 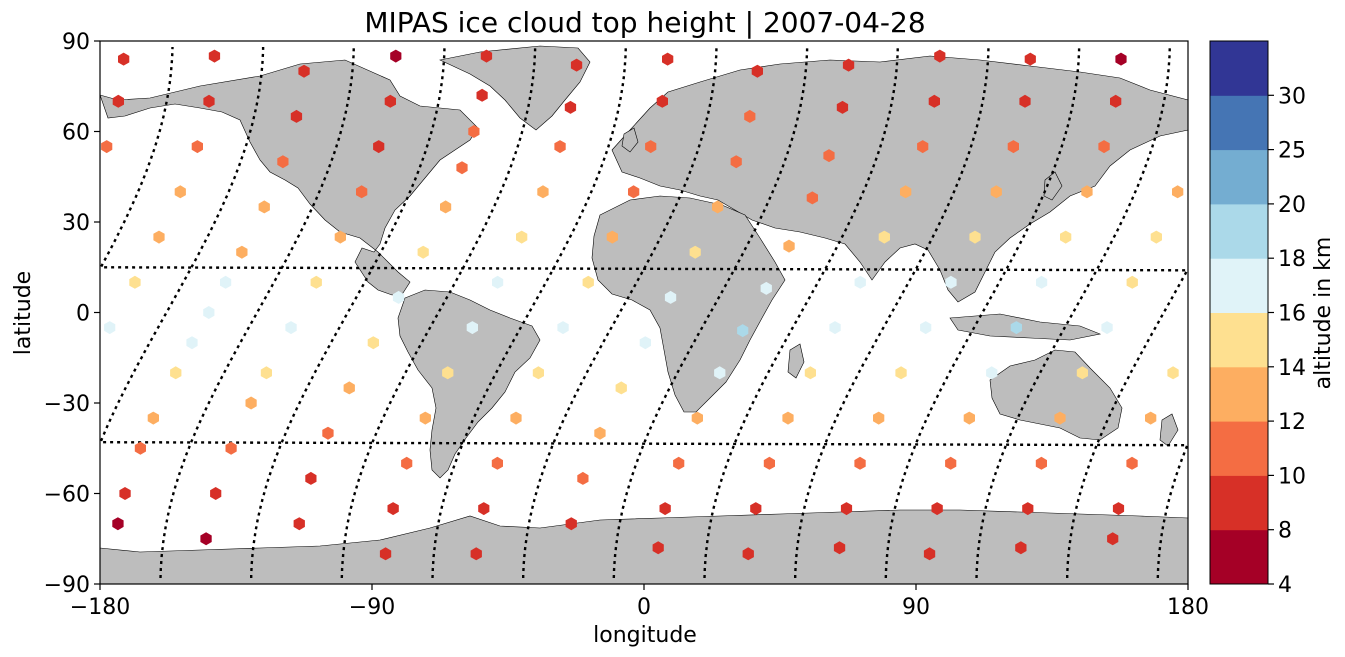 What do you see at coordinates (688, 304) in the screenshot?
I see `continent-africa` at bounding box center [688, 304].